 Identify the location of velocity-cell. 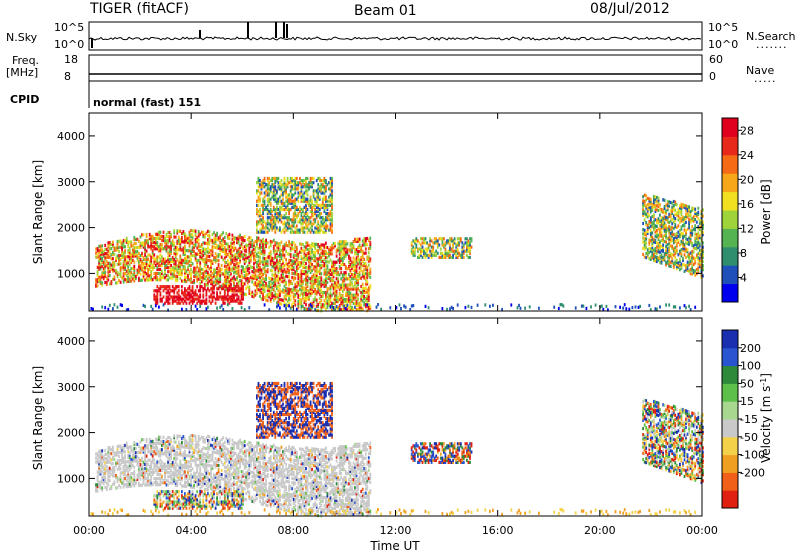
(97, 456).